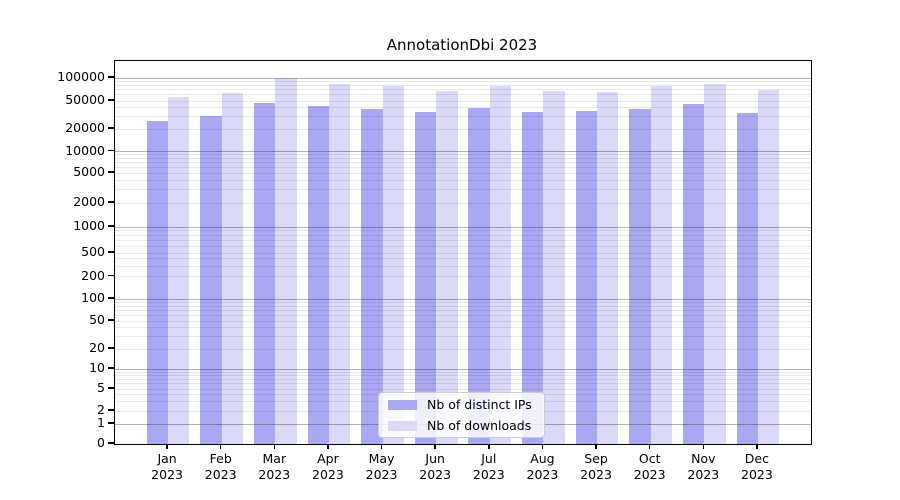  What do you see at coordinates (661, 265) in the screenshot?
I see `bar-downloads-oct` at bounding box center [661, 265].